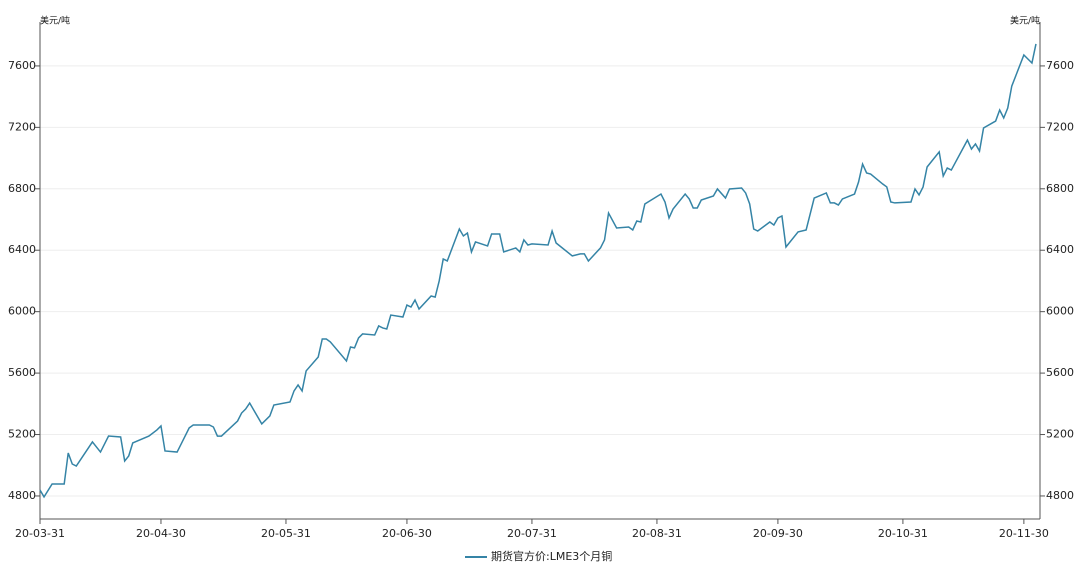 This screenshot has width=1080, height=569. I want to click on y2-tick-label: 7600, so click(1060, 65).